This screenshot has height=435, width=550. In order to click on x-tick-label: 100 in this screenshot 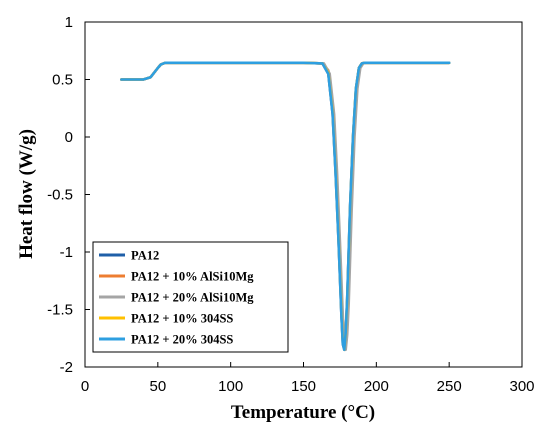, I will do `click(230, 386)`.